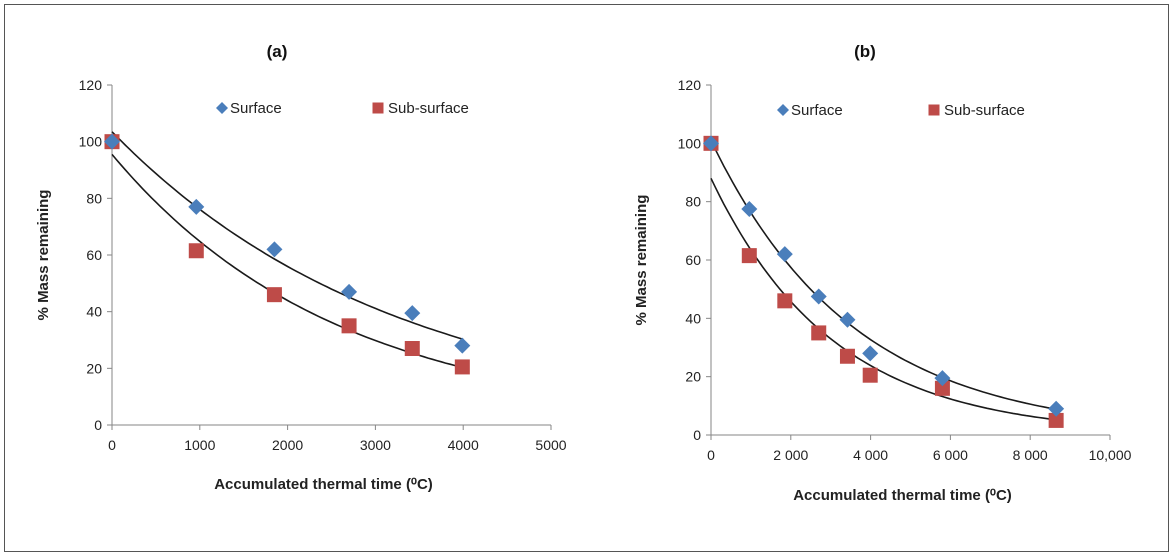 This screenshot has width=1175, height=557. What do you see at coordinates (693, 260) in the screenshot?
I see `panel-b-y-tick-label: 60` at bounding box center [693, 260].